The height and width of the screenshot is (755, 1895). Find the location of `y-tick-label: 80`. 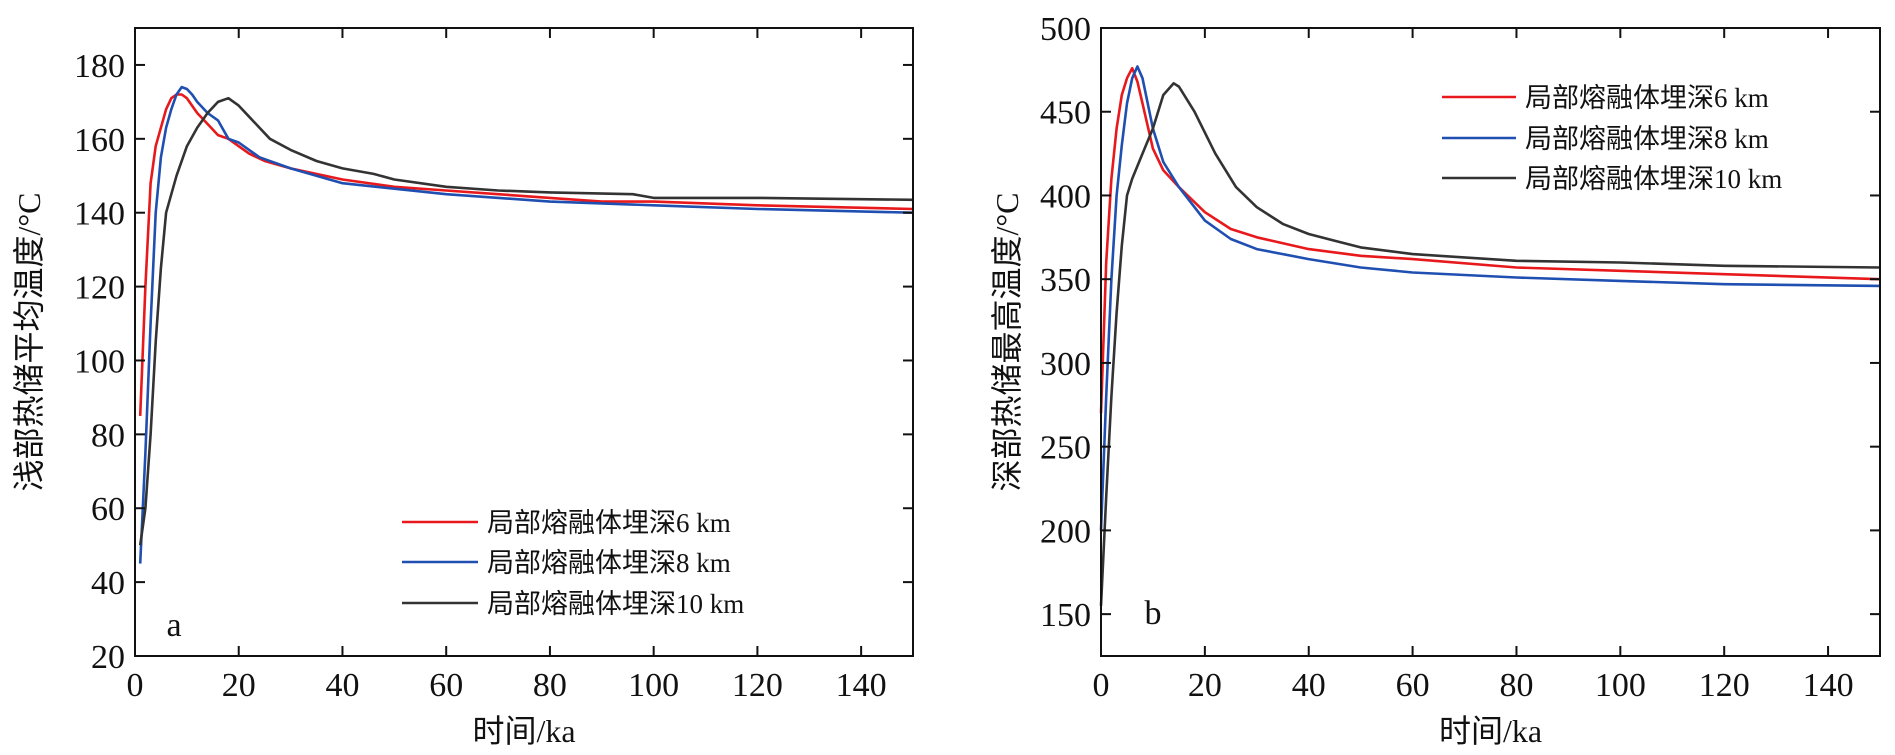

y-tick-label: 80 is located at coordinates (108, 435).